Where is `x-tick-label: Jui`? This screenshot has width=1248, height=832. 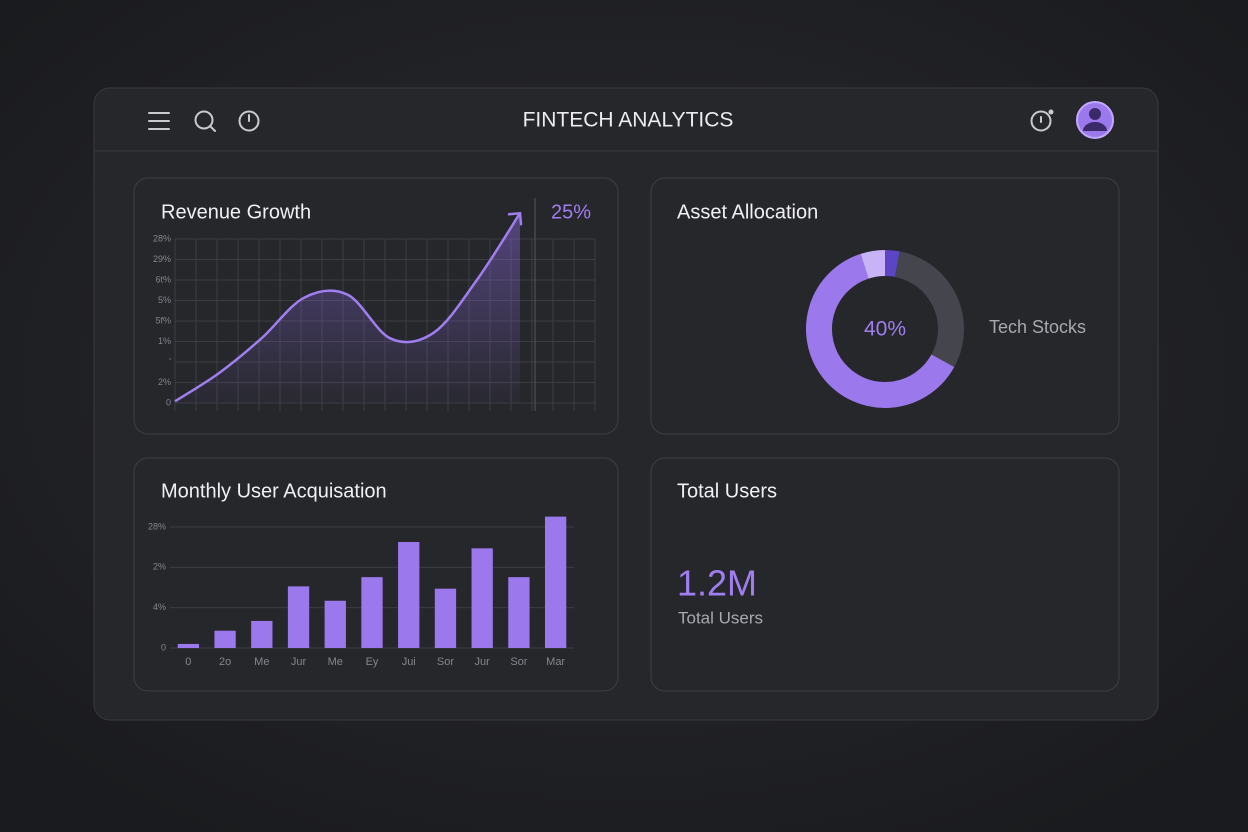 x-tick-label: Jui is located at coordinates (409, 662).